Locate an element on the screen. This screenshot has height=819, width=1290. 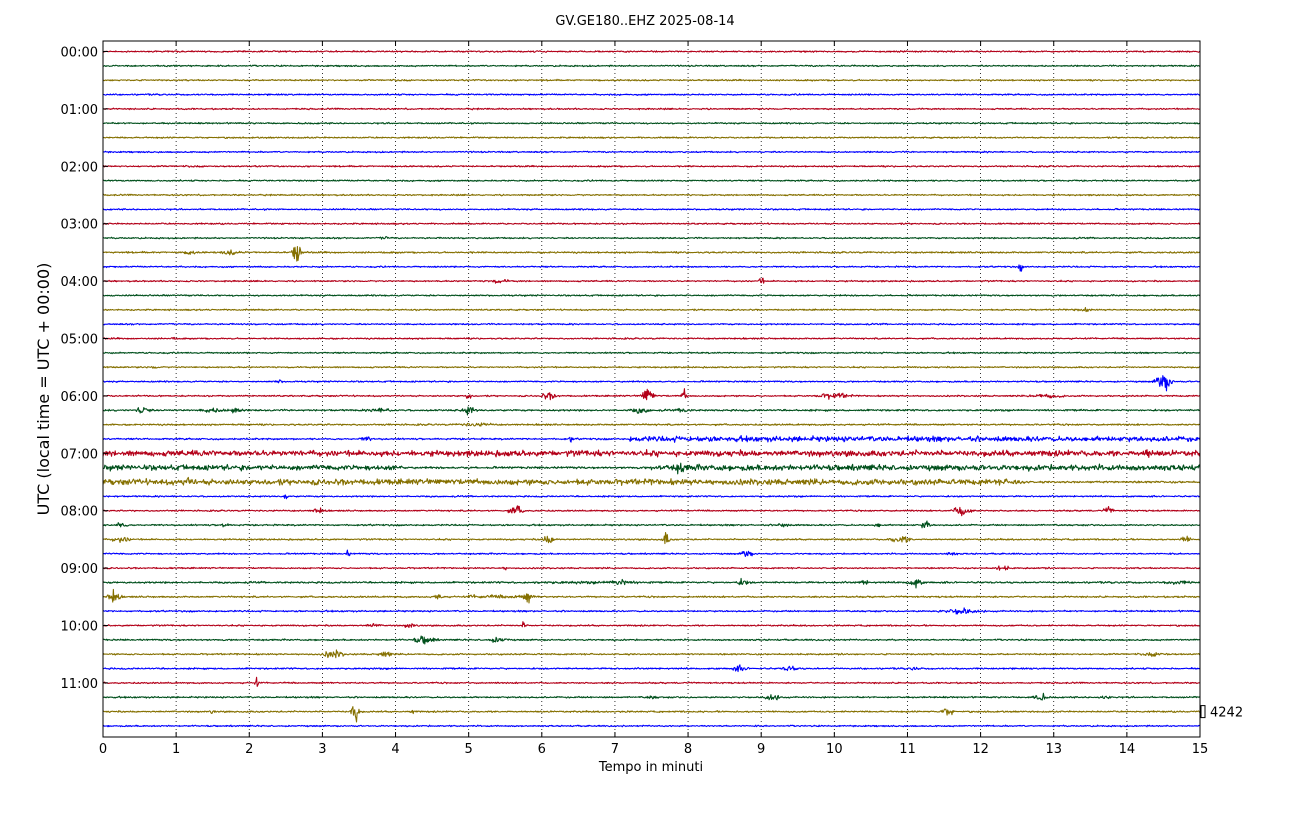
x-tick-label: 11 is located at coordinates (907, 749).